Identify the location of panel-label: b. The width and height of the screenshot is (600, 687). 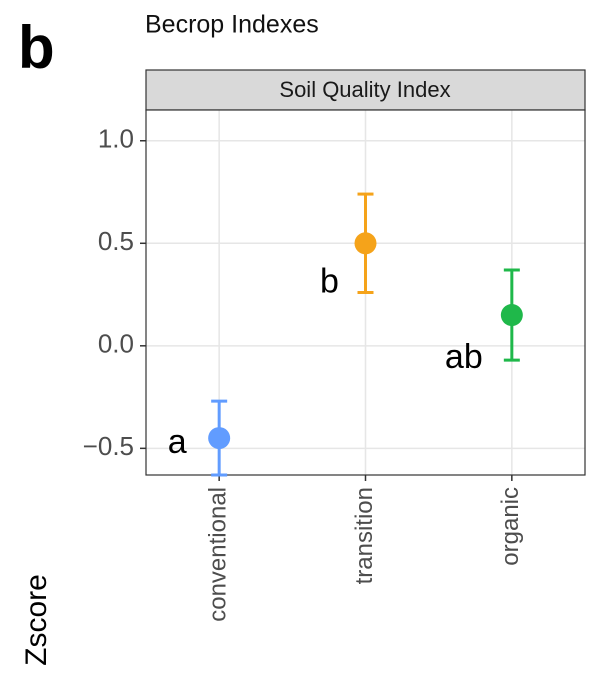
(36, 47).